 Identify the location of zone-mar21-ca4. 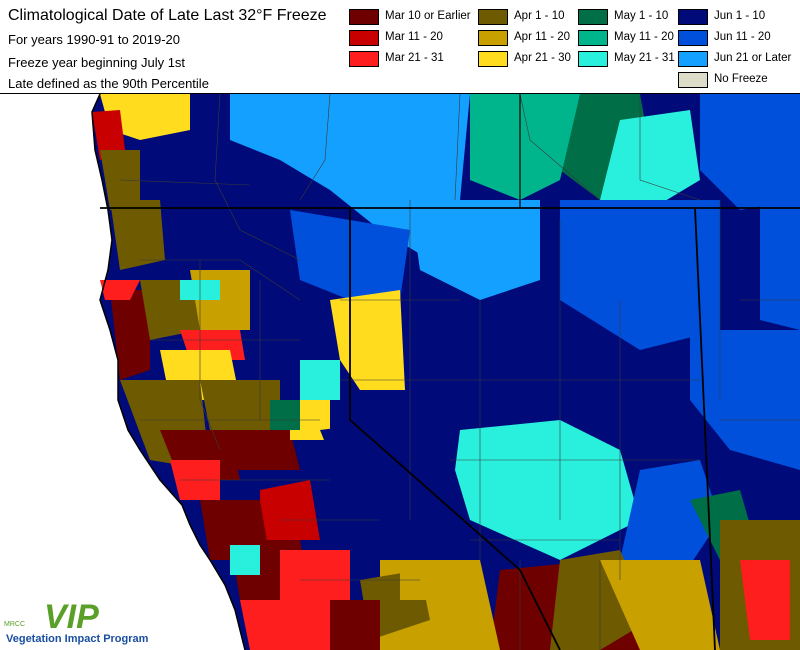
(290, 625).